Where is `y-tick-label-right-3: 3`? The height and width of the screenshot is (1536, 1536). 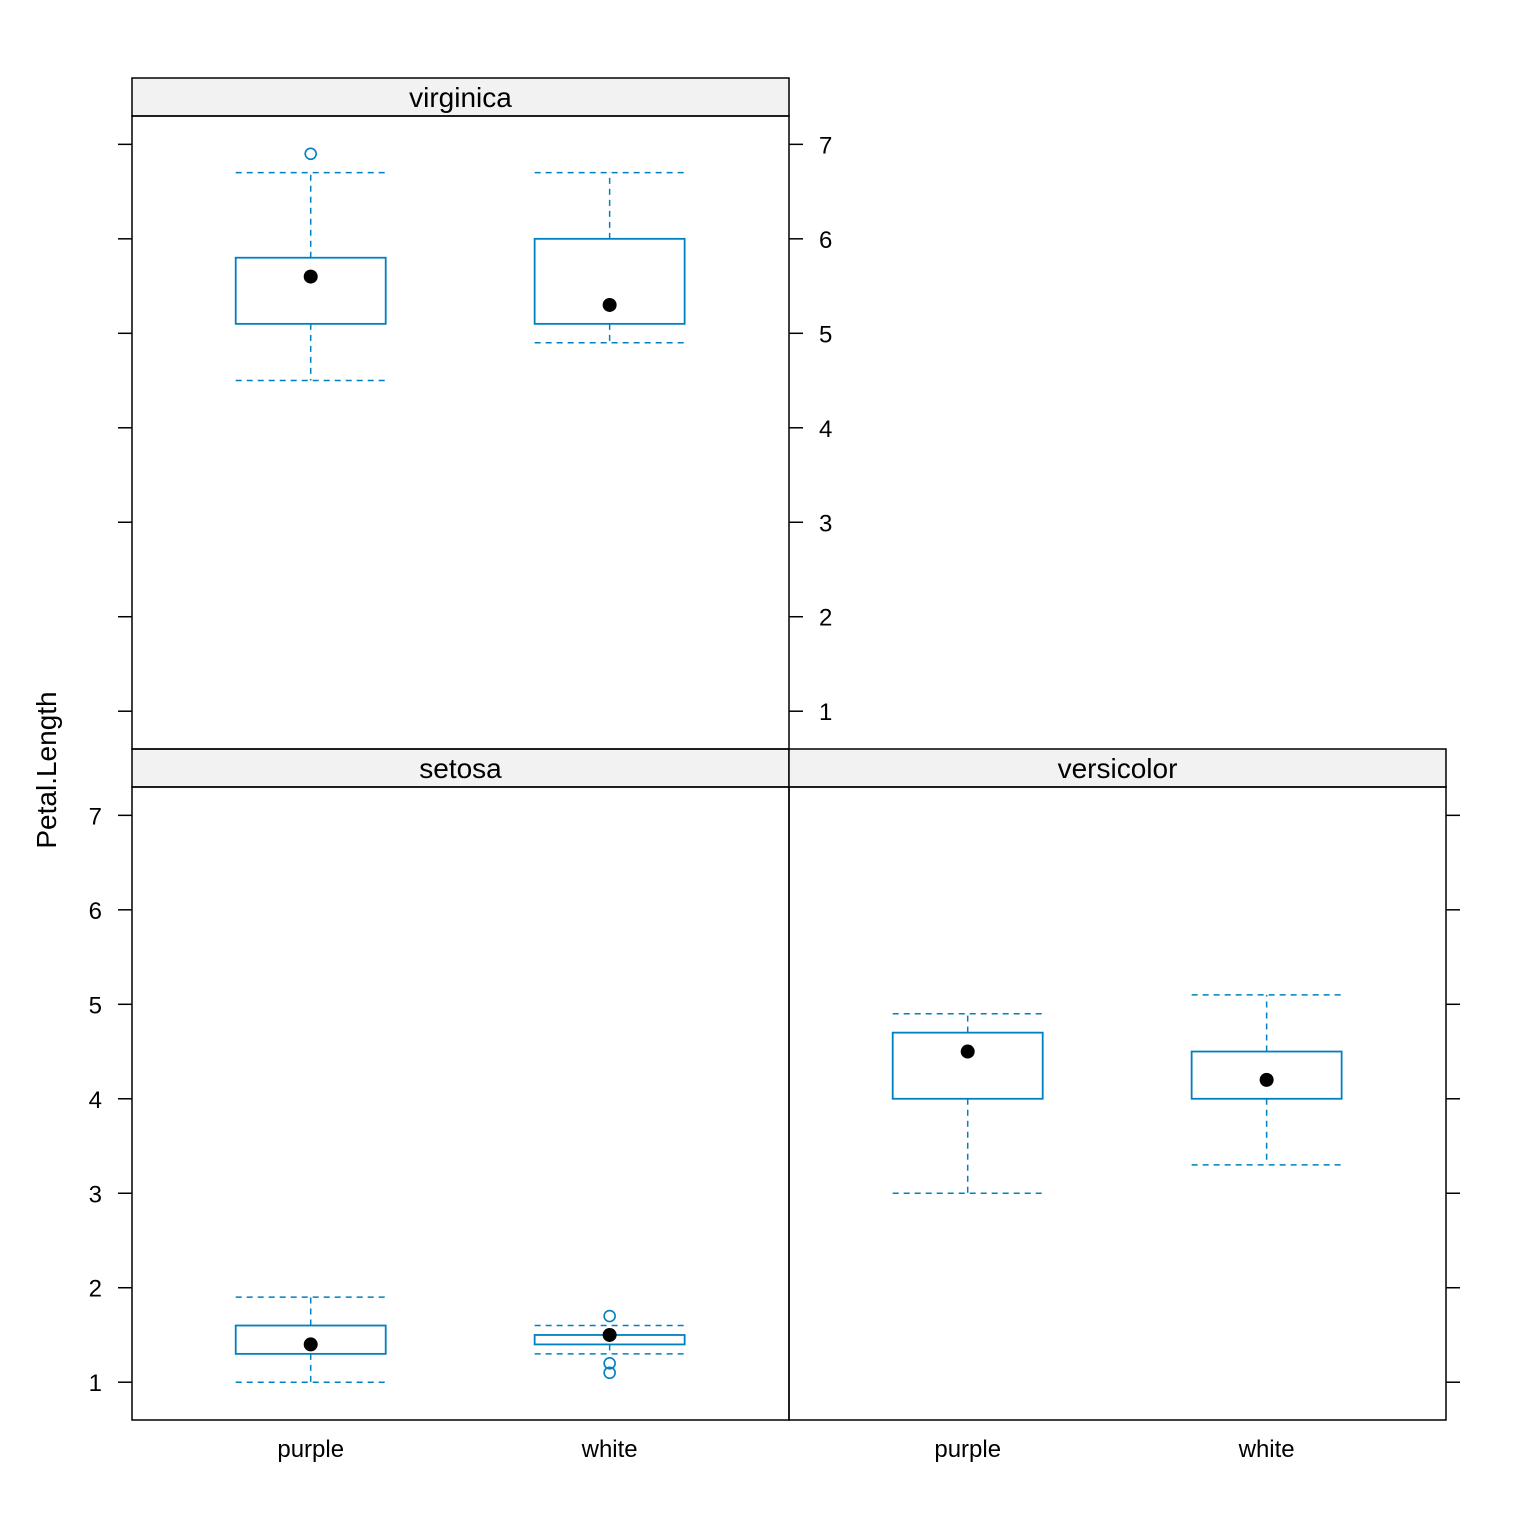
y-tick-label-right-3: 3 is located at coordinates (825, 523).